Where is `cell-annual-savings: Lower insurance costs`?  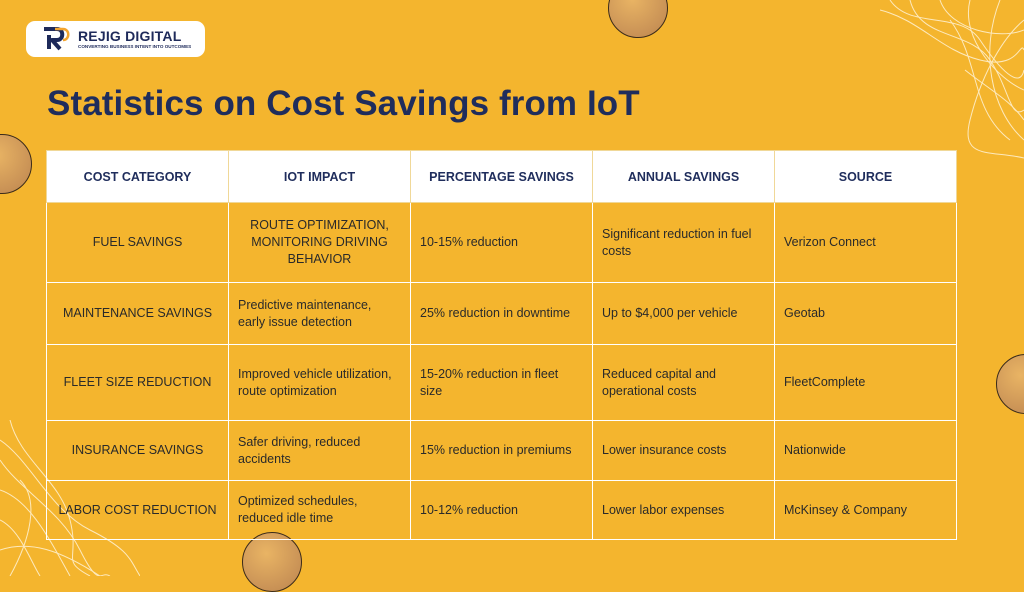
cell-annual-savings: Lower insurance costs is located at coordinates (683, 450).